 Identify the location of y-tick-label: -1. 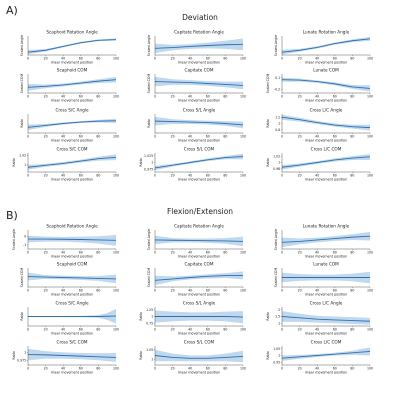
(24, 245).